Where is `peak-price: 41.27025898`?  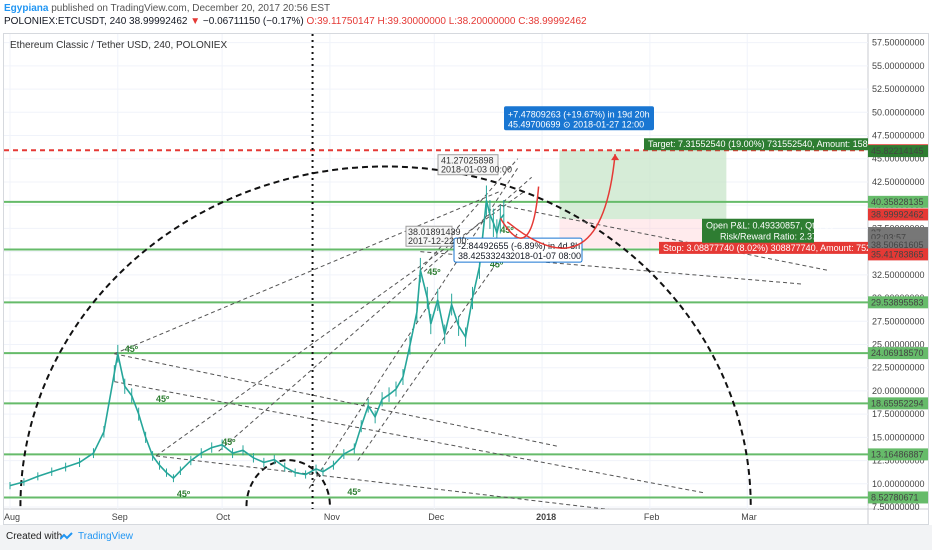
peak-price: 41.27025898 is located at coordinates (467, 161).